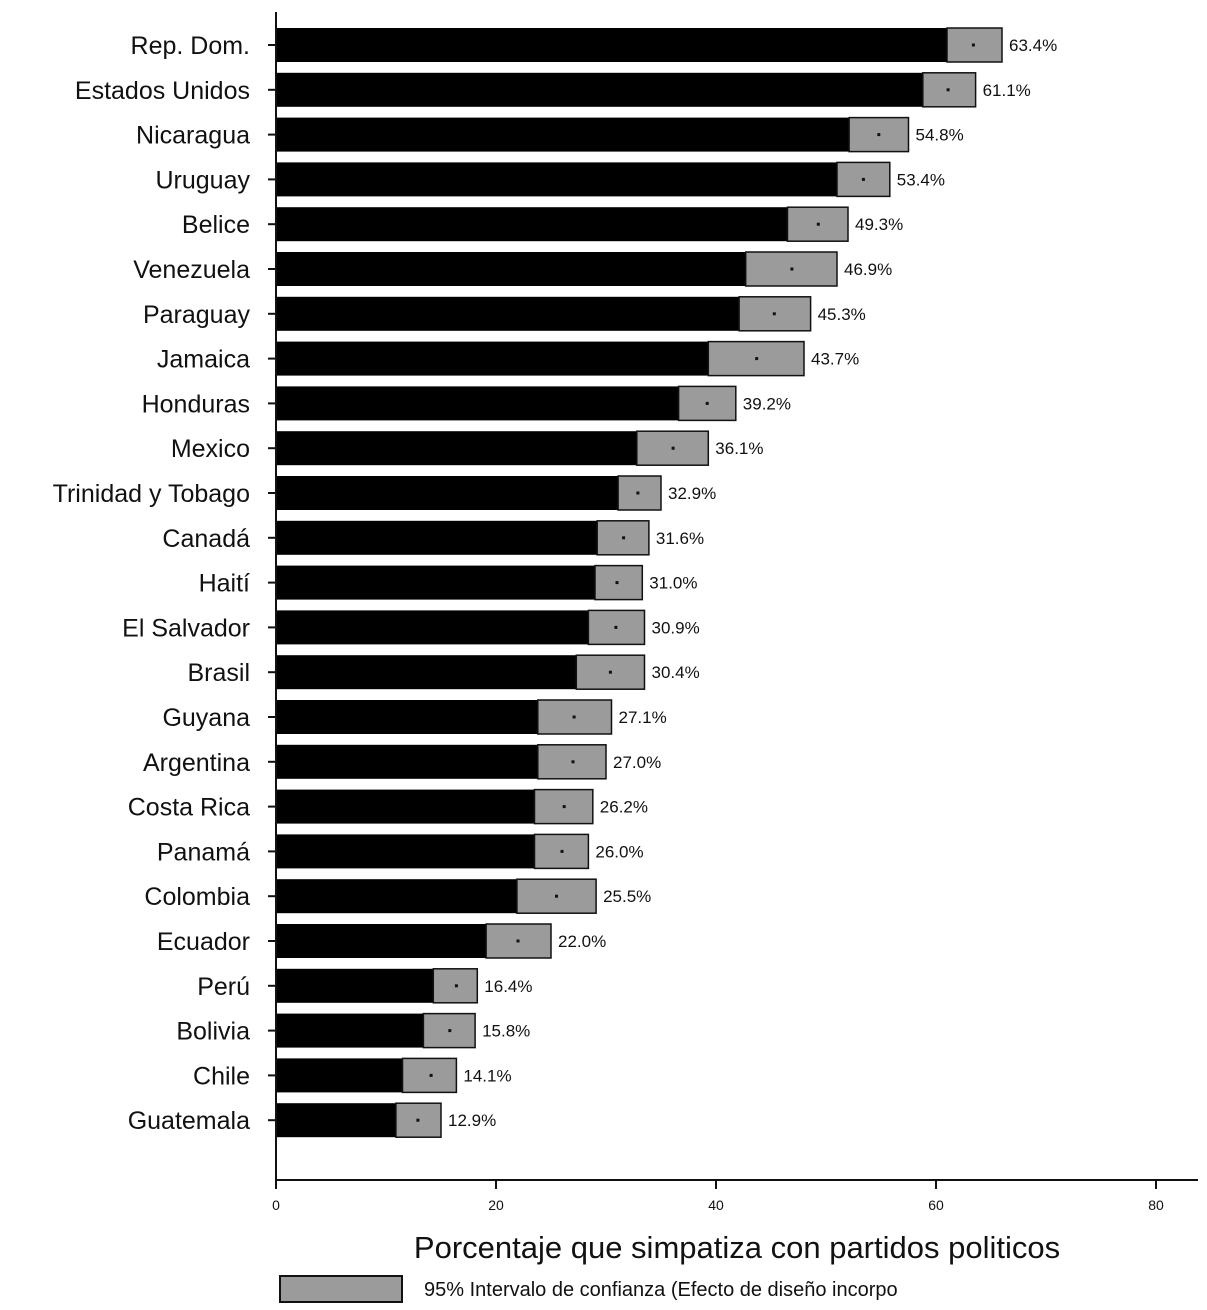 The height and width of the screenshot is (1310, 1207). Describe the element at coordinates (196, 404) in the screenshot. I see `category-label: Honduras` at that location.